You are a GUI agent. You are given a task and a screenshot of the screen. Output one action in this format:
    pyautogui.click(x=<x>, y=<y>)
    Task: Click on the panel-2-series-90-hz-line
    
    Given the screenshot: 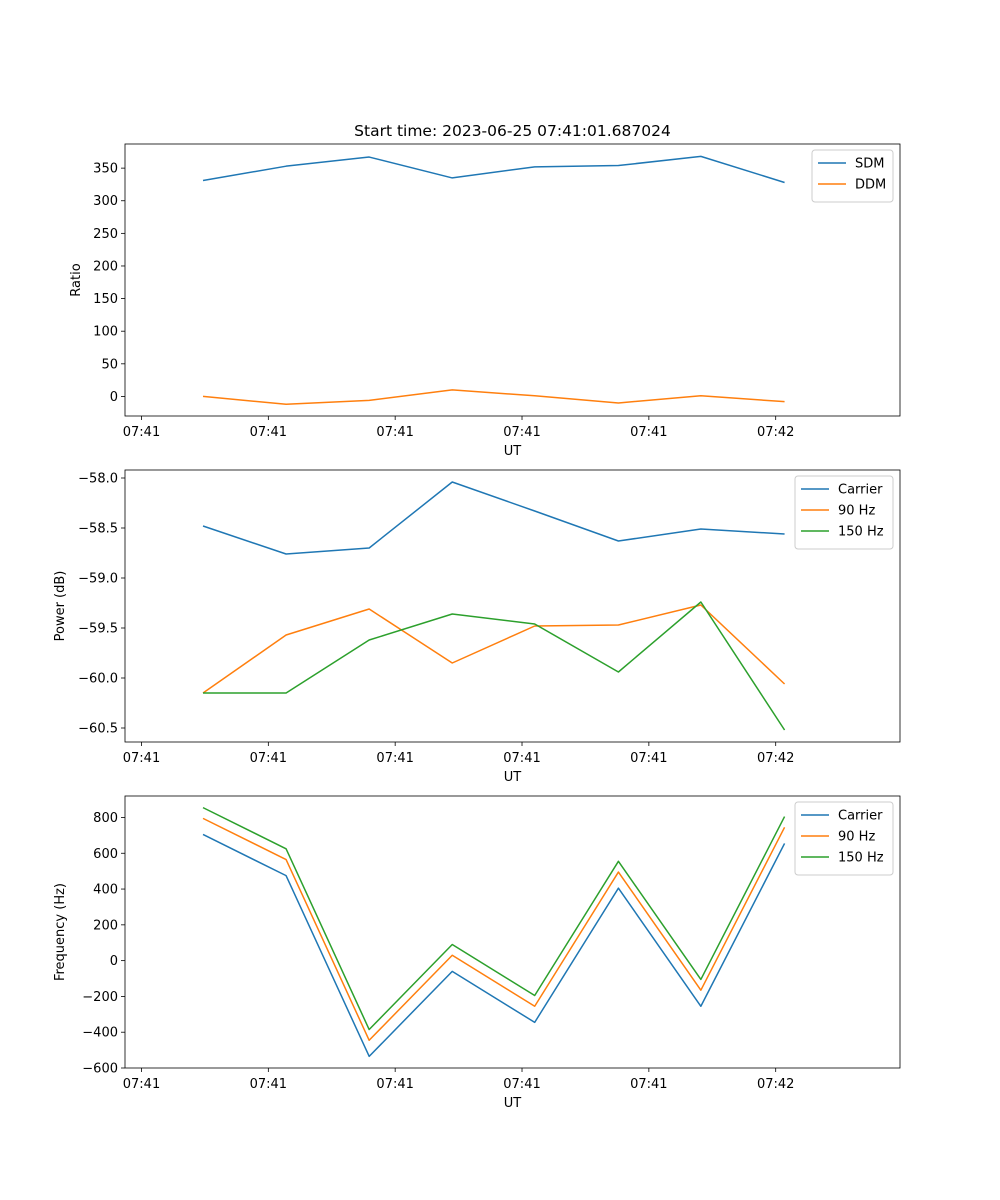 What is the action you would take?
    pyautogui.click(x=494, y=649)
    